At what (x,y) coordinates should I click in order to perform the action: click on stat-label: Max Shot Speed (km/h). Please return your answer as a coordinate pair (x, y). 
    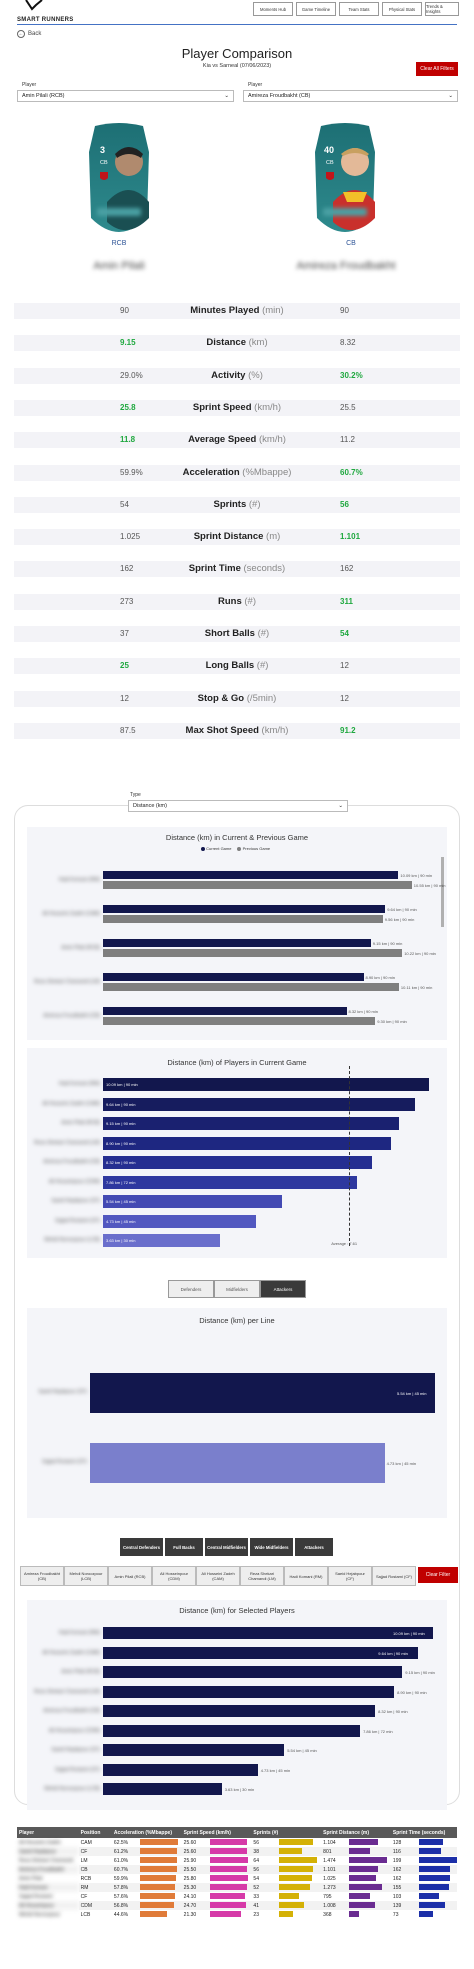
    Looking at the image, I should click on (237, 730).